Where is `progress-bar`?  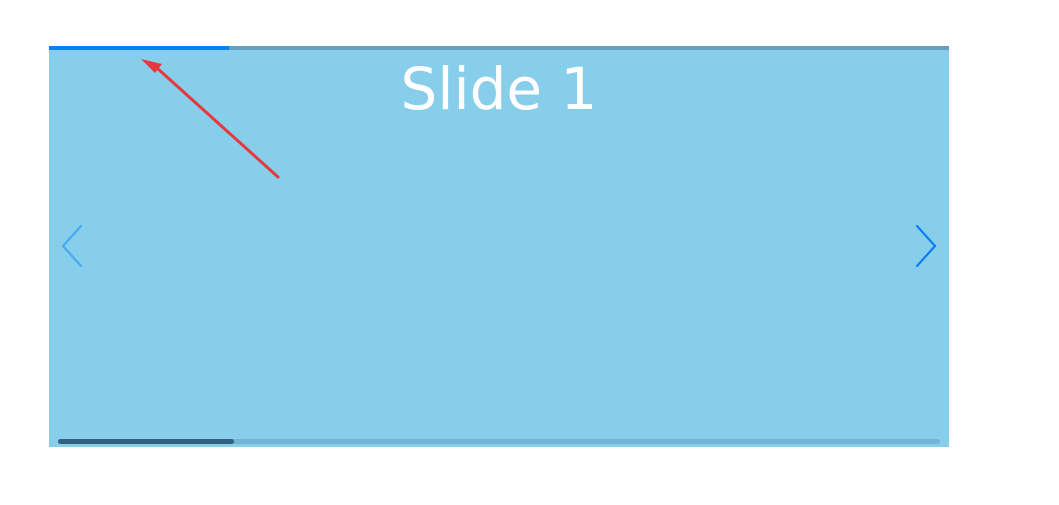 progress-bar is located at coordinates (499, 48).